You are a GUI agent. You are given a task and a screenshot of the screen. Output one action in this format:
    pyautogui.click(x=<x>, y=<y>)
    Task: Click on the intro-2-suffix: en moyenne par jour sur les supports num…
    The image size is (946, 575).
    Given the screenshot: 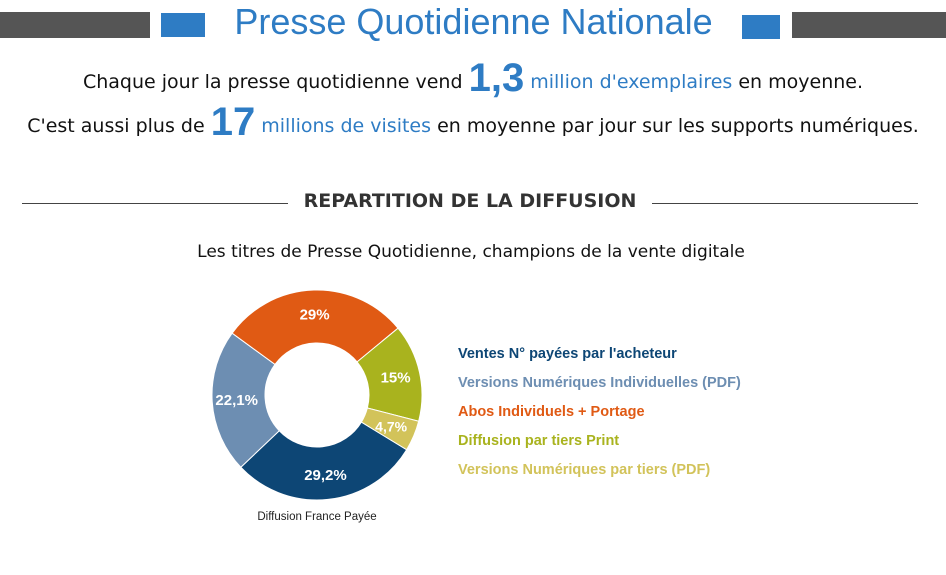 What is the action you would take?
    pyautogui.click(x=678, y=126)
    